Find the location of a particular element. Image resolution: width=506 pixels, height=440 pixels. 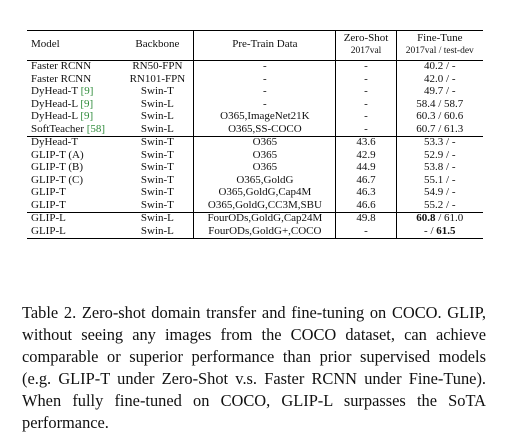

cell-fine-tune: 53.8 / - is located at coordinates (440, 167).